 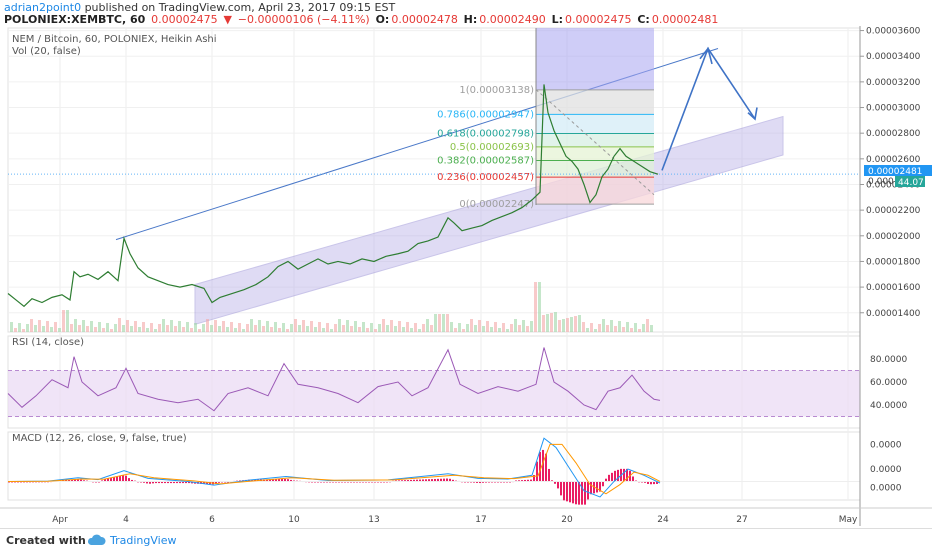 What do you see at coordinates (184, 19) in the screenshot?
I see `last-price: 0.00002475` at bounding box center [184, 19].